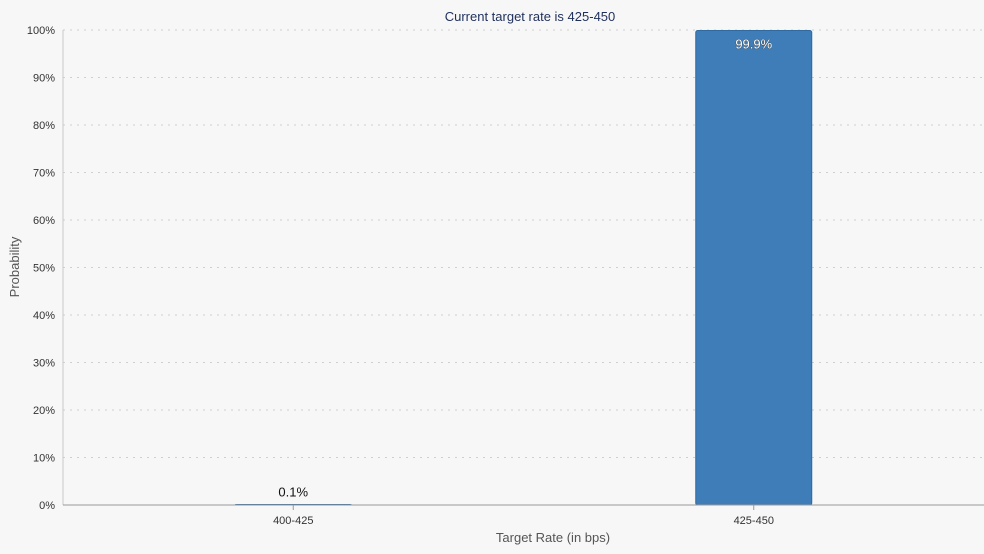  I want to click on y-tick-label: 90%, so click(44, 79).